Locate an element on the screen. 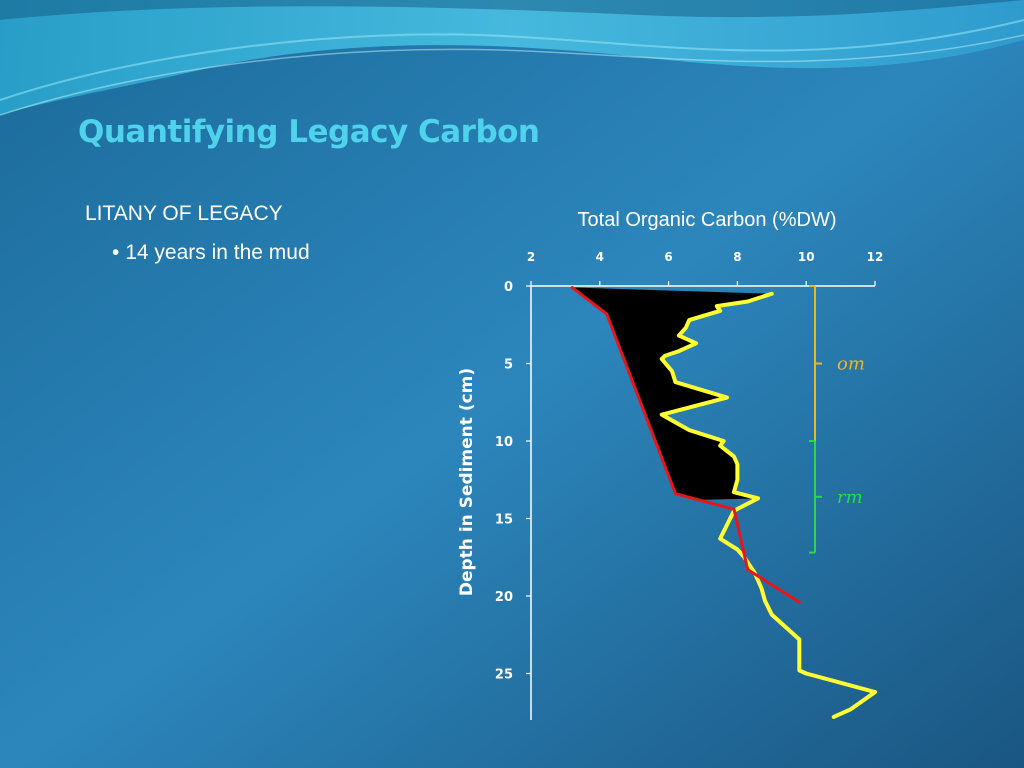  toc-profile-line is located at coordinates (768, 505).